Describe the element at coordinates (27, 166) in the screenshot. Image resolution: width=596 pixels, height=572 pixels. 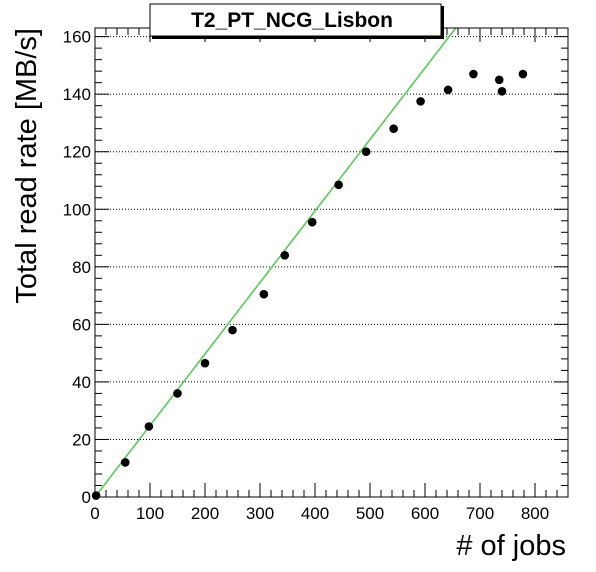
I see `y-axis-title: Total read rate [MB/s]` at that location.